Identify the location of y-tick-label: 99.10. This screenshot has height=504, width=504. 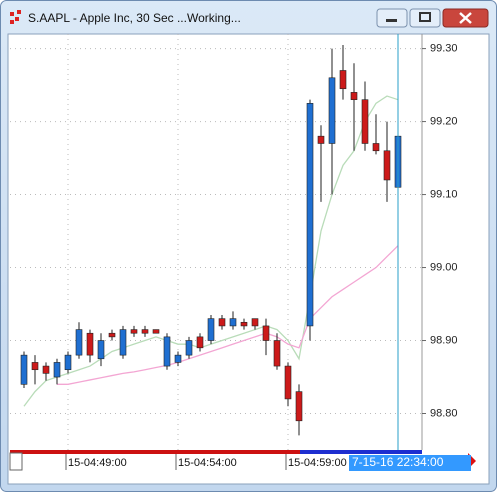
(444, 194).